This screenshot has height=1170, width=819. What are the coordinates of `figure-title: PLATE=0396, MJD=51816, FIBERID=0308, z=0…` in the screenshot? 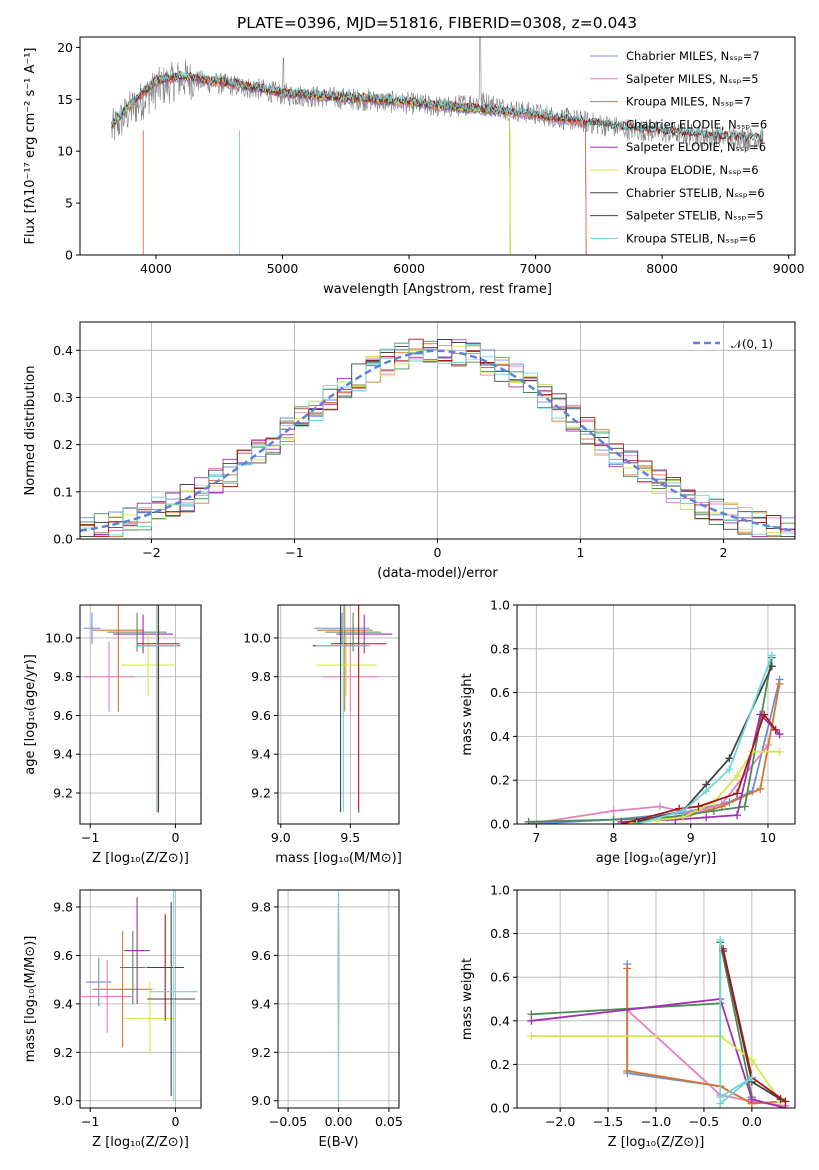 It's located at (437, 23).